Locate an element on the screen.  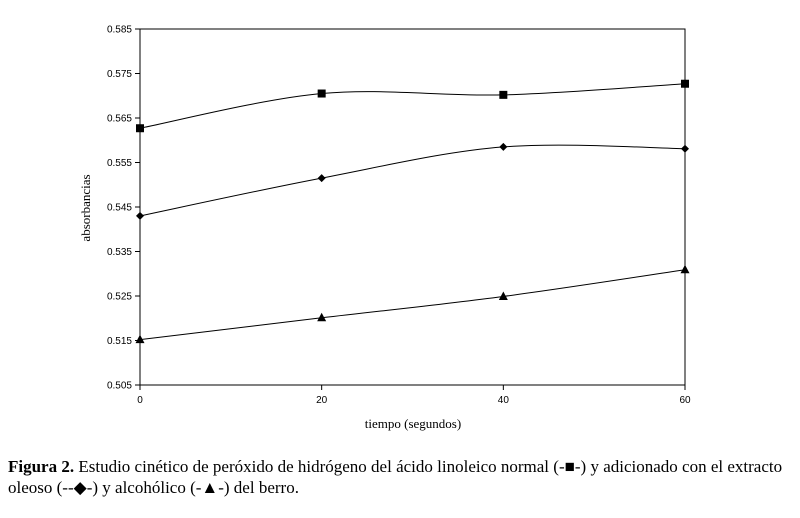
series-diamond is located at coordinates (412, 181).